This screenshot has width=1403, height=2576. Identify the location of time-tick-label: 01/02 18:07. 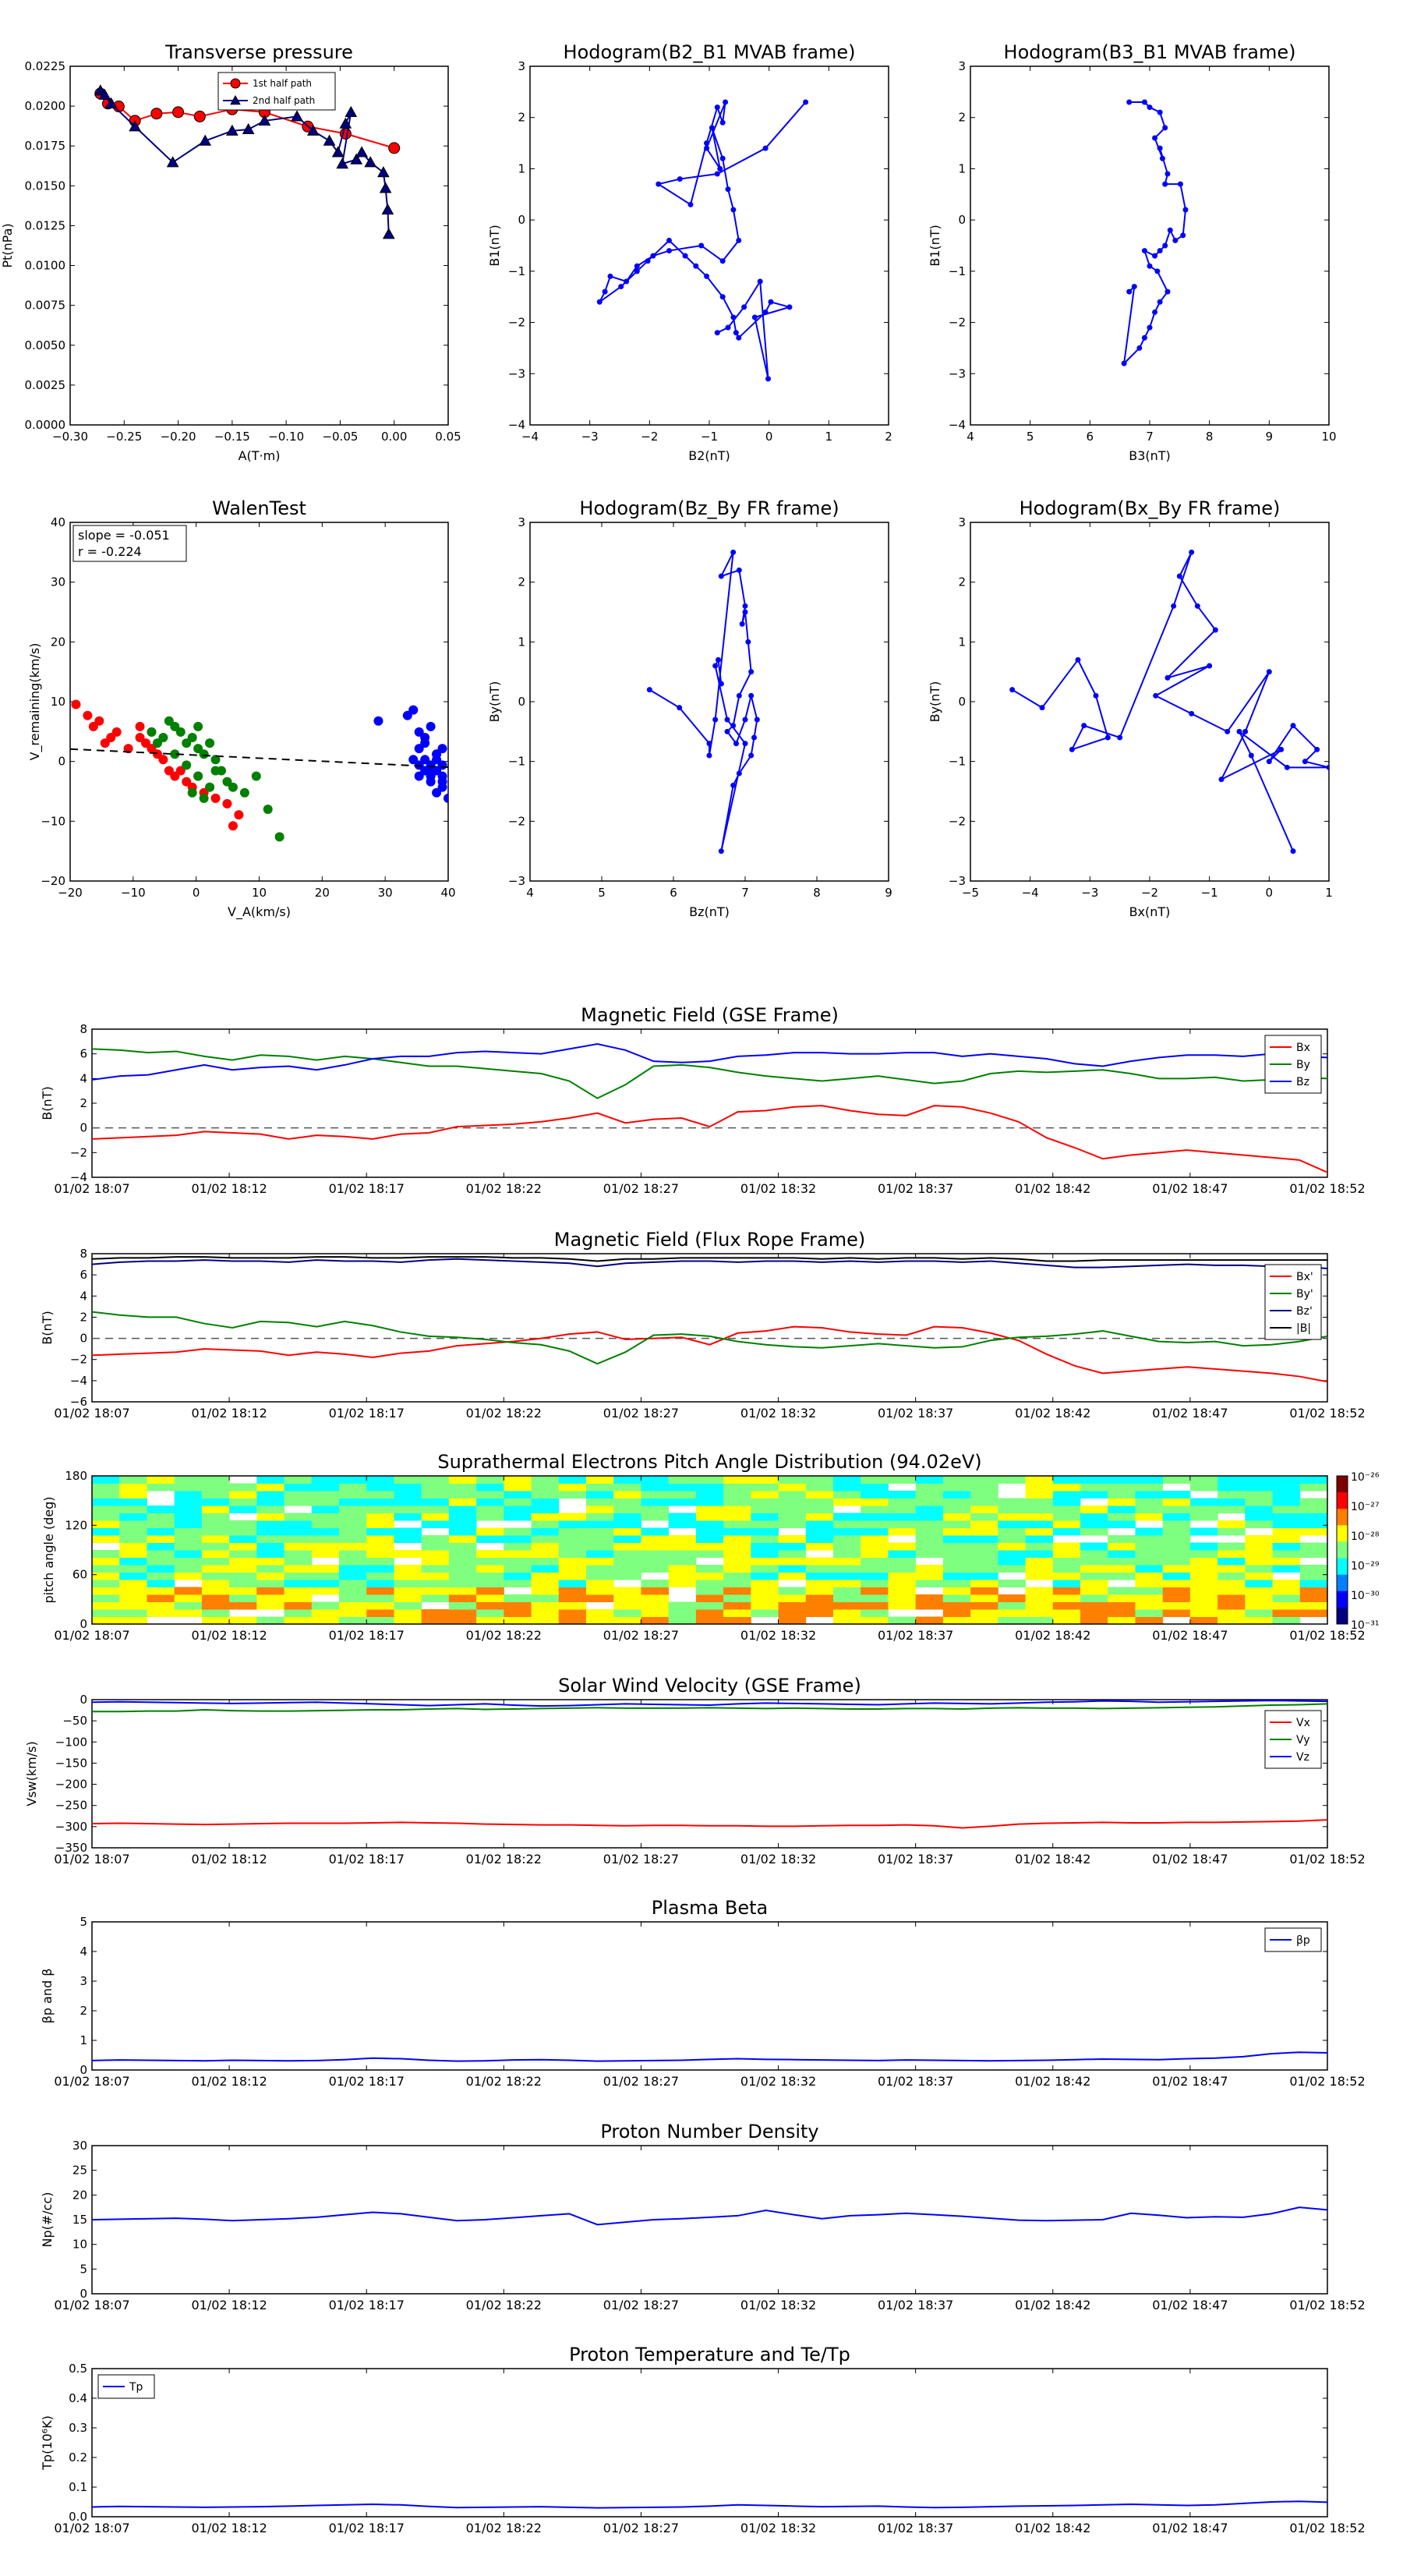
(91, 1413).